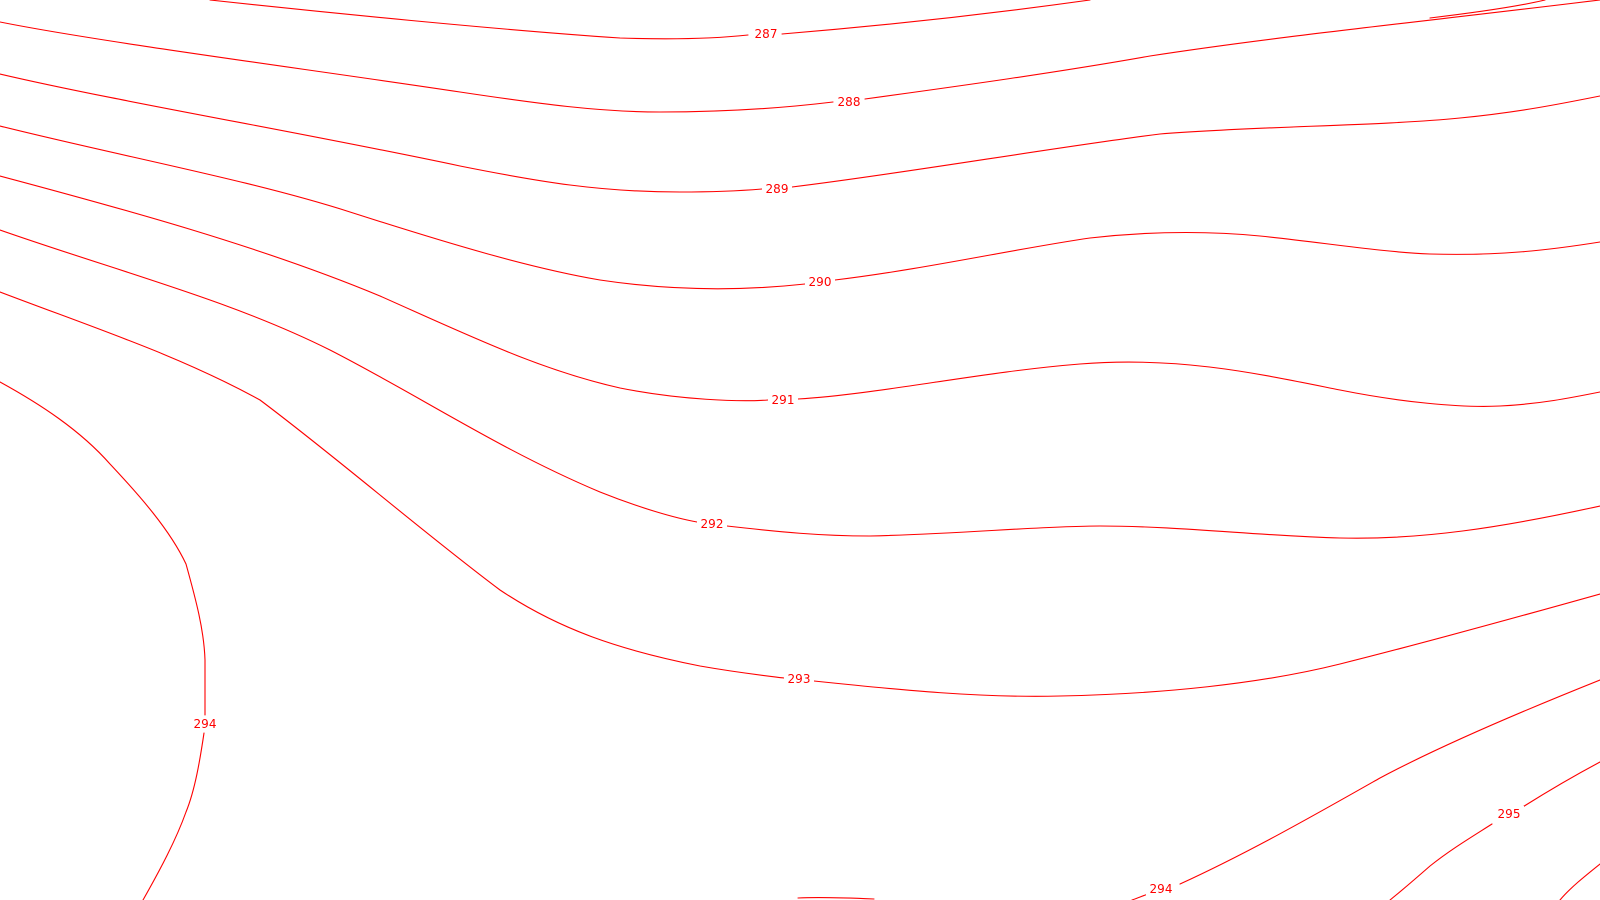 This screenshot has height=900, width=1600. I want to click on contour-287: 287, so click(877, 21).